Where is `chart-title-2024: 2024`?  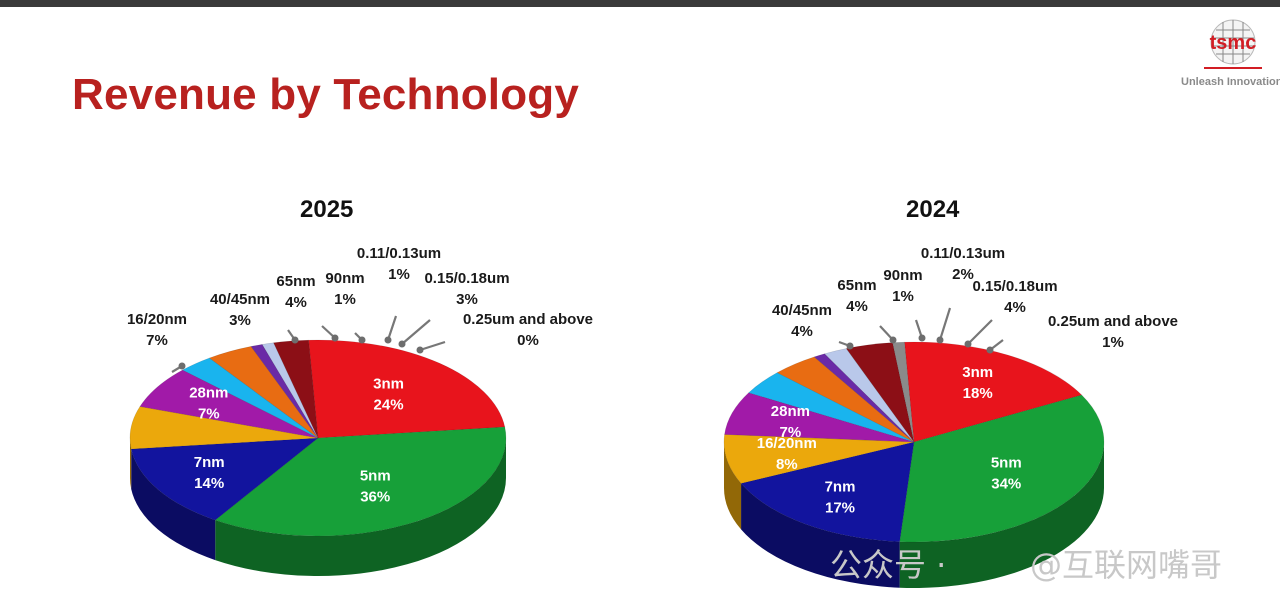 chart-title-2024: 2024 is located at coordinates (933, 209).